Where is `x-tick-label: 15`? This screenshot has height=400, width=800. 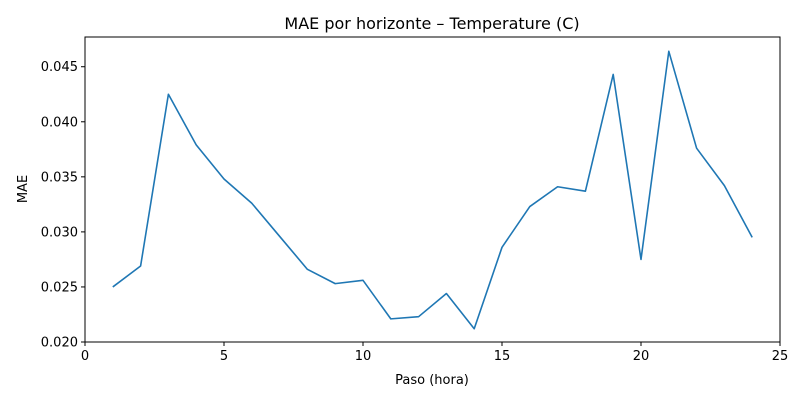
x-tick-label: 15 is located at coordinates (502, 356).